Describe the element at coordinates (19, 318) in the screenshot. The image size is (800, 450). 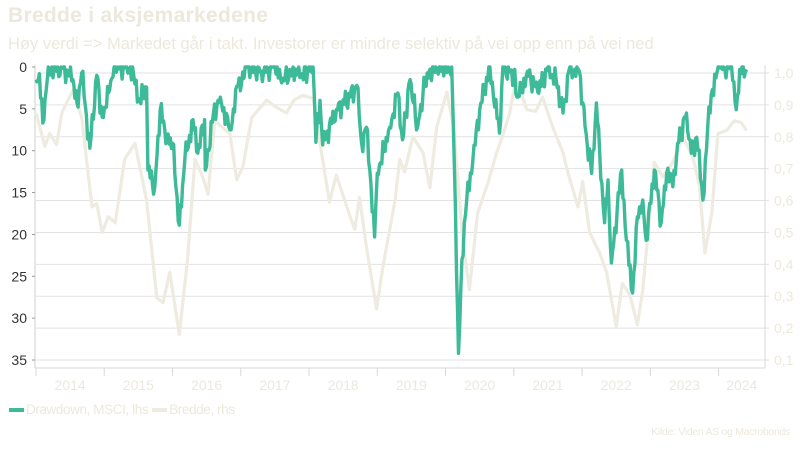
I see `left-axis-tick-label: 30` at that location.